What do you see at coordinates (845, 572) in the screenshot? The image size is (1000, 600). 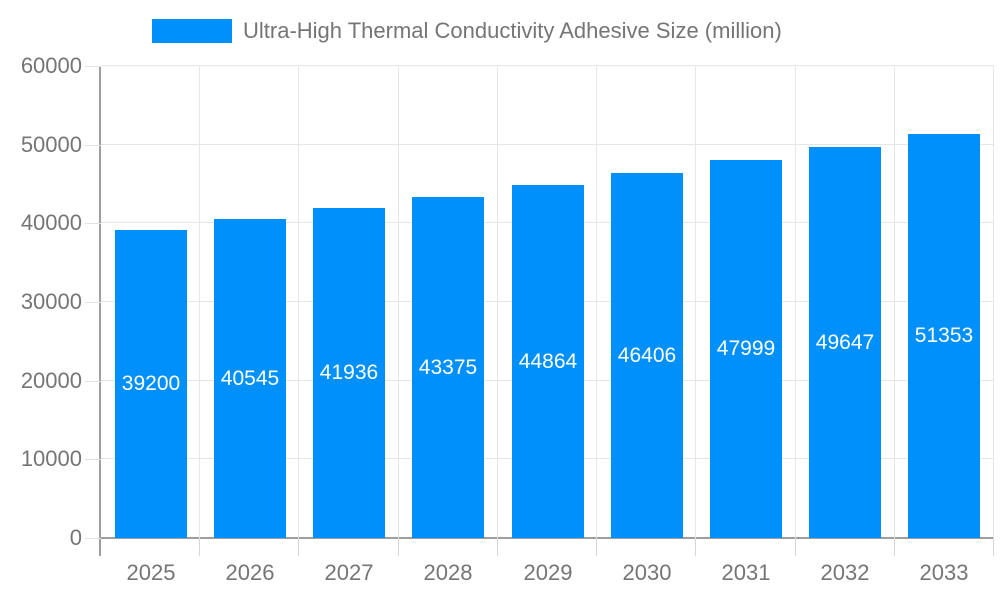 I see `x-axis-tick-label: 2032` at bounding box center [845, 572].